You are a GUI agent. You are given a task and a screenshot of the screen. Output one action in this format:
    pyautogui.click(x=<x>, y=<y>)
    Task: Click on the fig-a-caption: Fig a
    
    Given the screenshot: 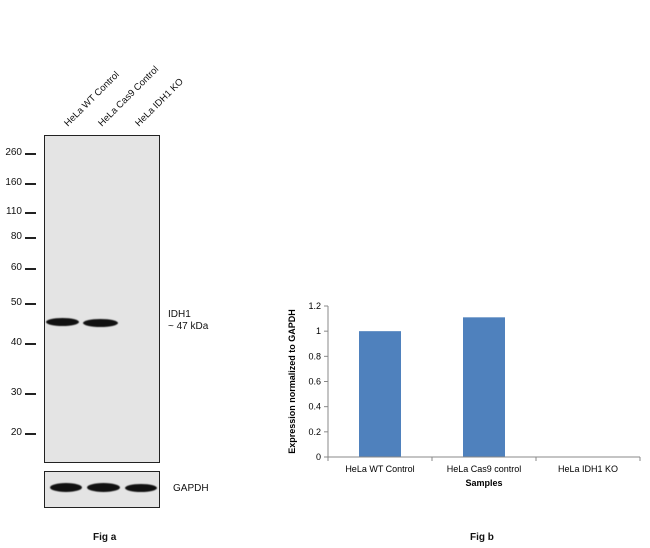 What is the action you would take?
    pyautogui.click(x=105, y=537)
    